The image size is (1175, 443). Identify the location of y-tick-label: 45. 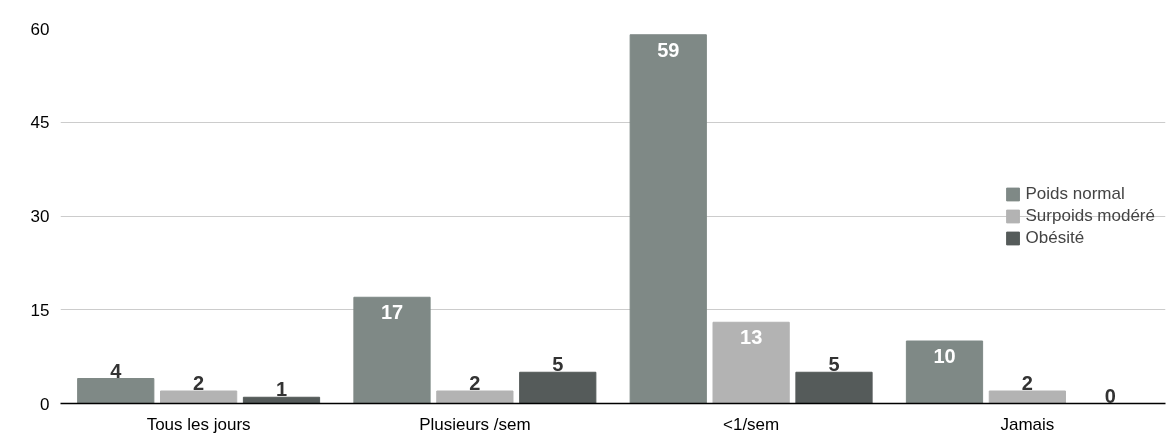
(40, 123).